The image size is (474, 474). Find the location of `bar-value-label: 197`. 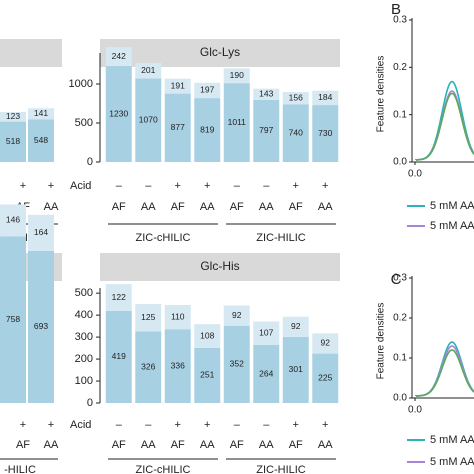

bar-value-label: 197 is located at coordinates (207, 90).